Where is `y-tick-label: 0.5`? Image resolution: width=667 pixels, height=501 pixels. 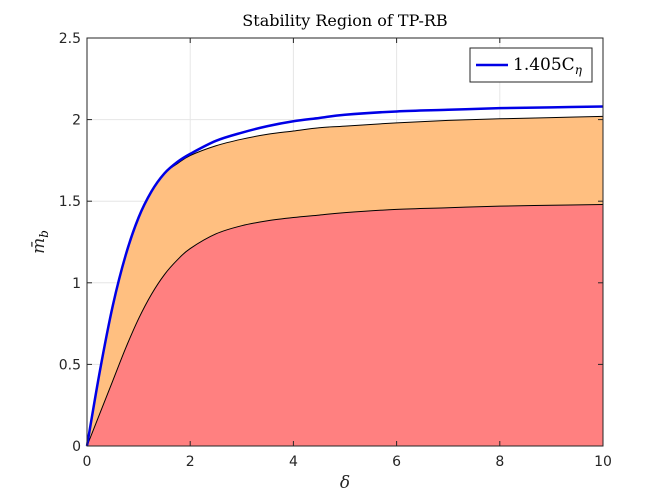
y-tick-label: 0.5 is located at coordinates (70, 365).